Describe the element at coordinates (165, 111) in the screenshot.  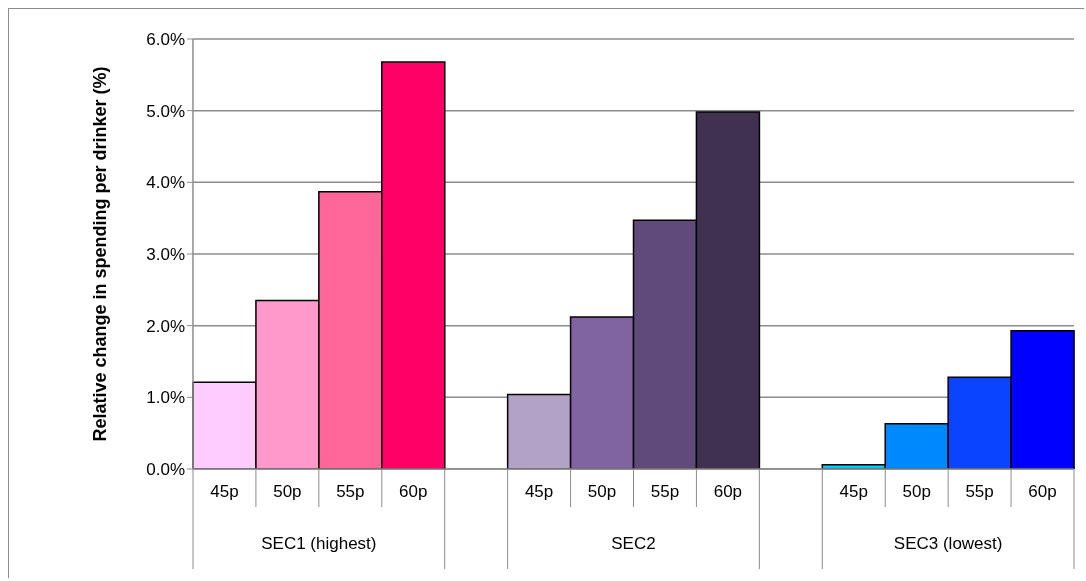
I see `y-tick-label: 5.0%` at that location.